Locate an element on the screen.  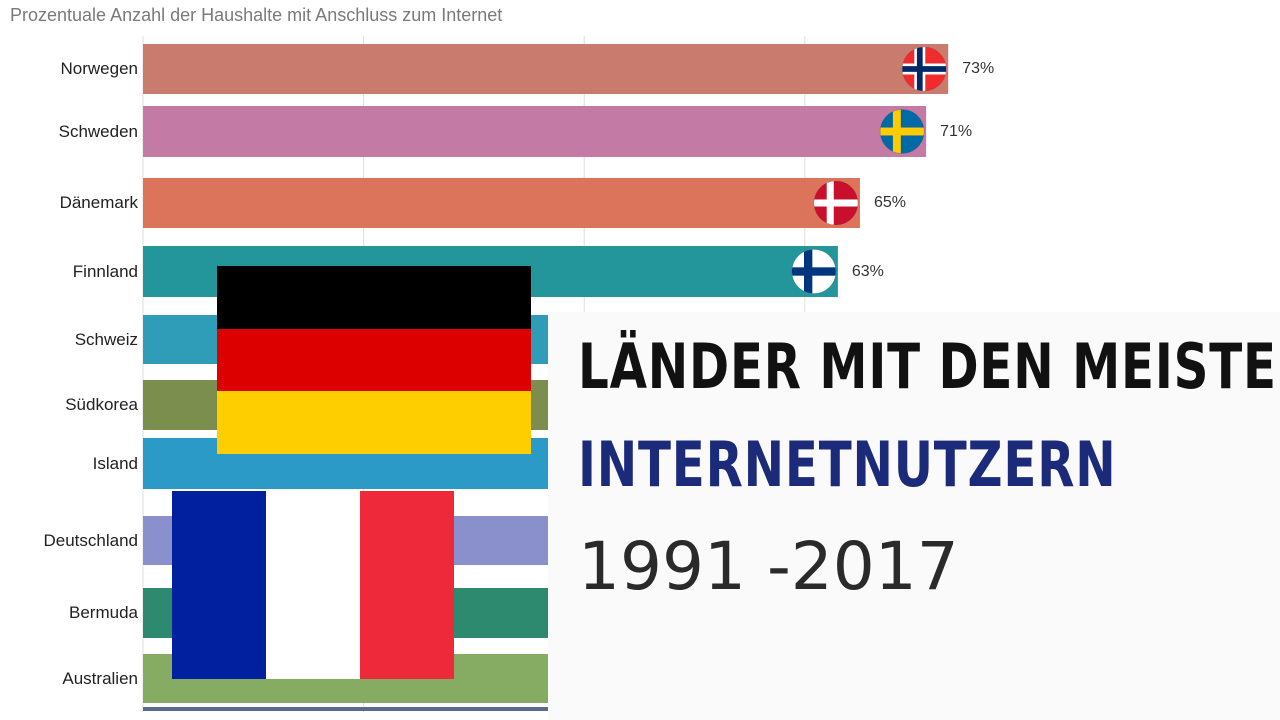
value-label: 63% is located at coordinates (867, 271).